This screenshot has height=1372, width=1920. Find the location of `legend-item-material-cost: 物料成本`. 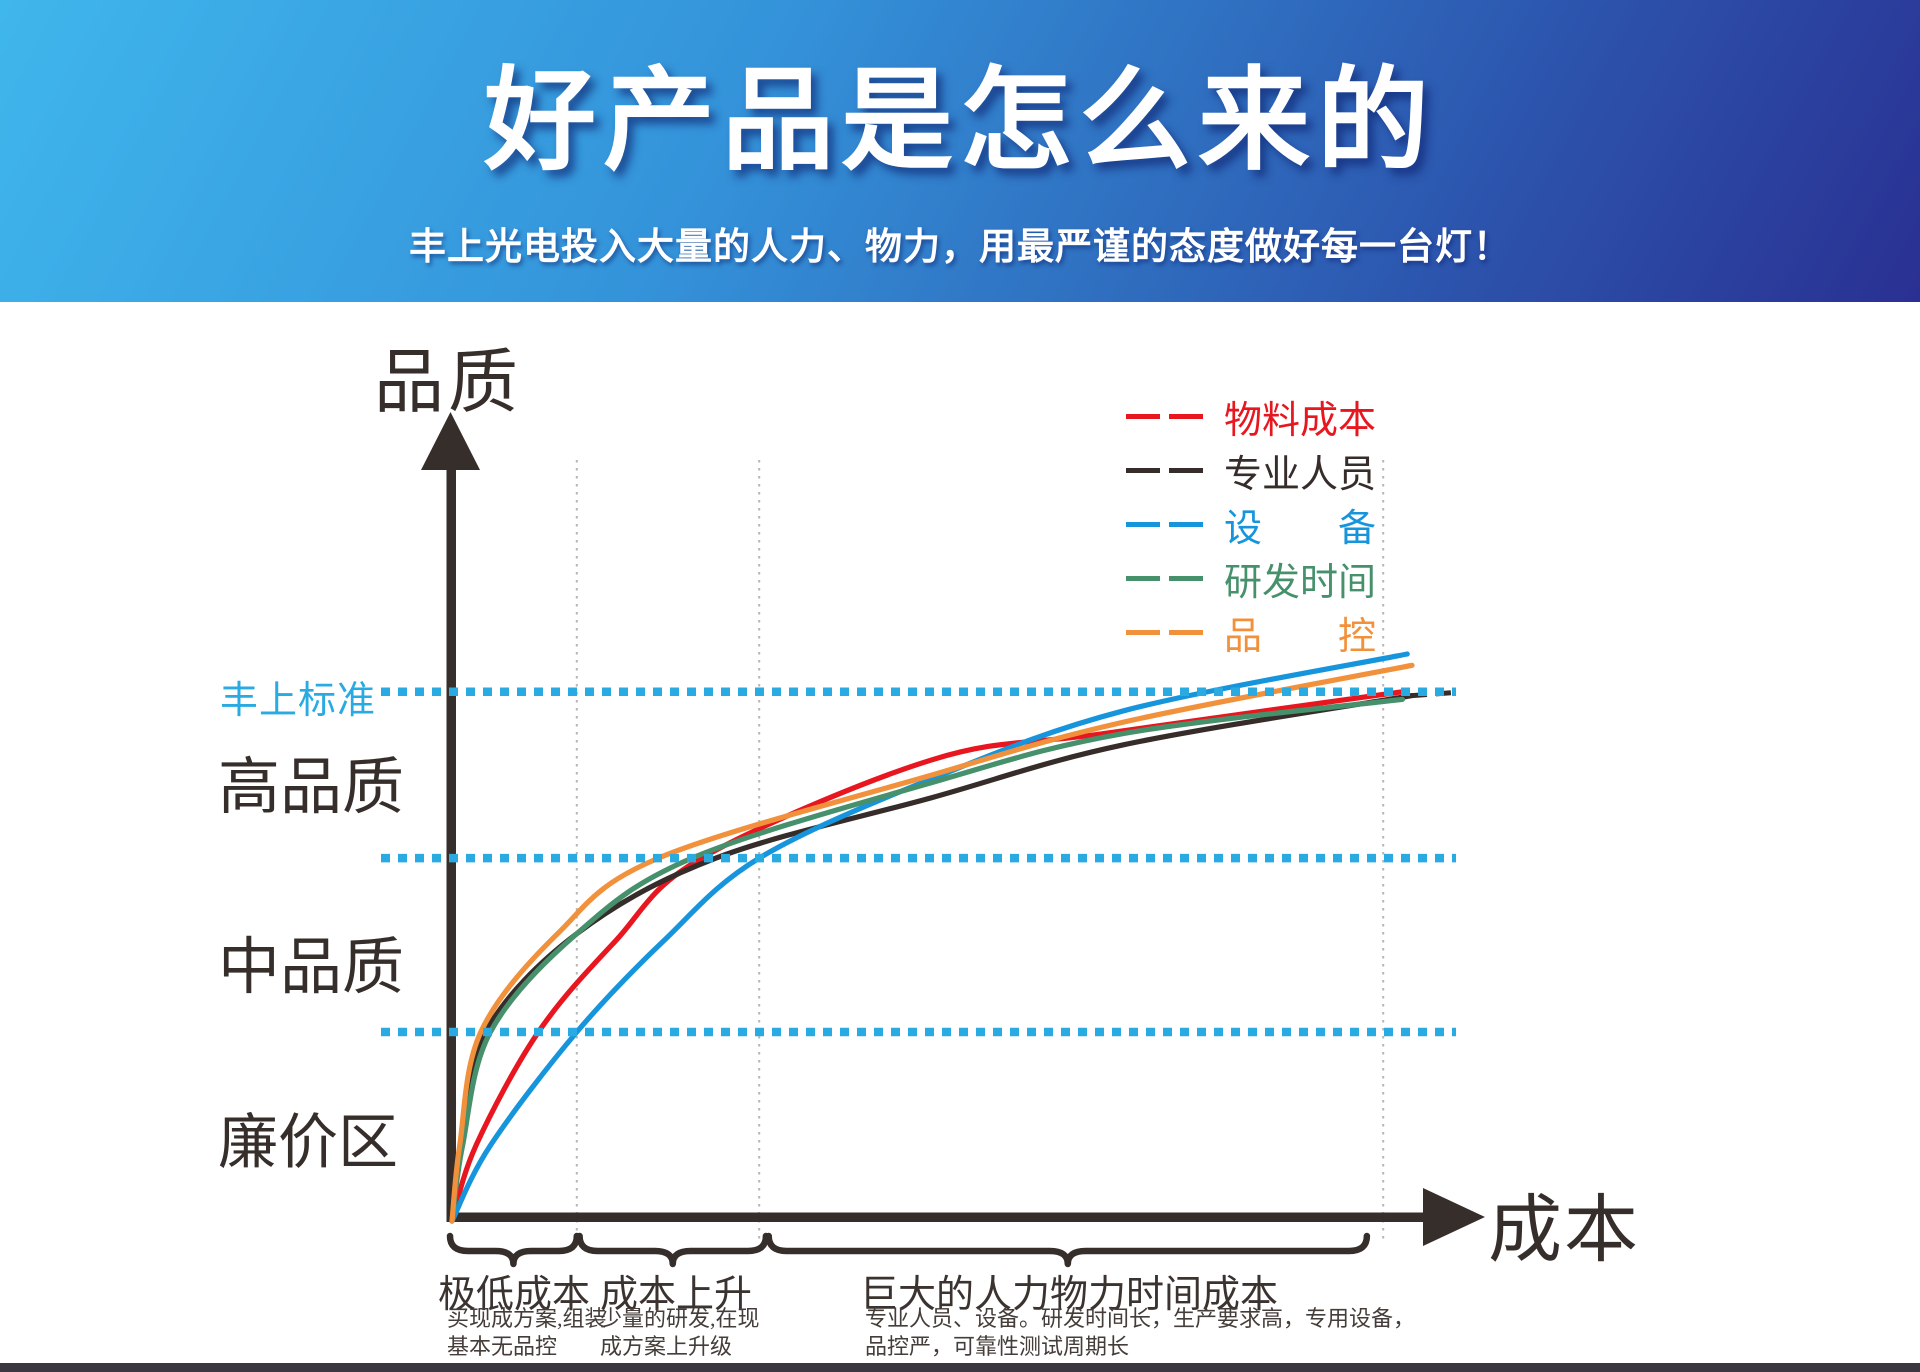

legend-item-material-cost: 物料成本 is located at coordinates (1251, 416).